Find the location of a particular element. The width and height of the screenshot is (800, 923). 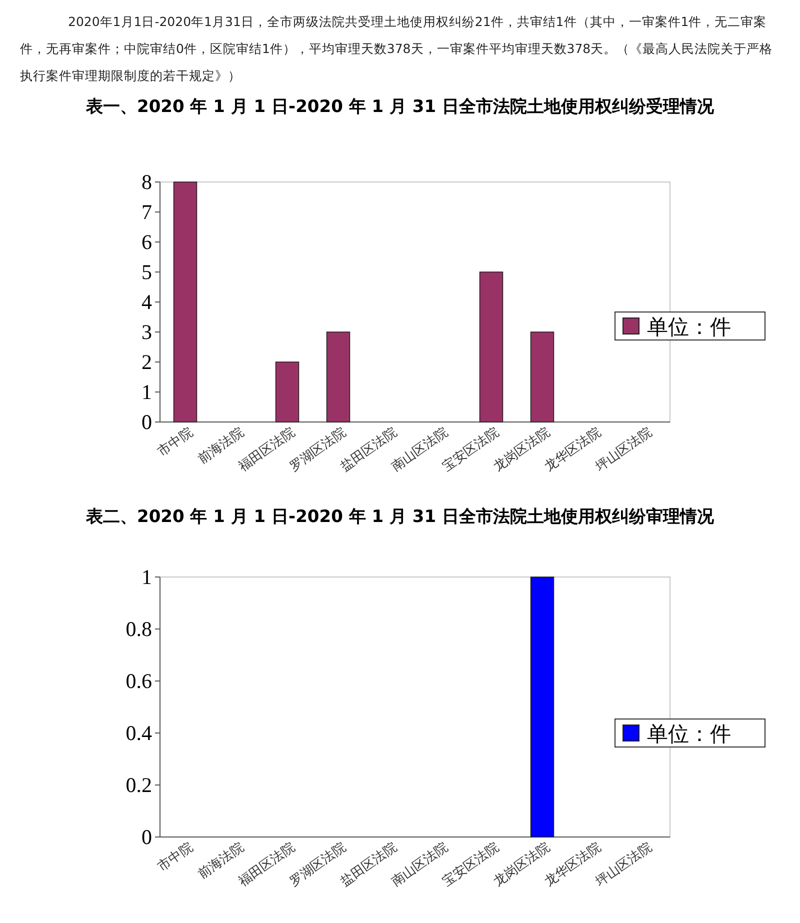

y-tick-label: 2 is located at coordinates (147, 362).